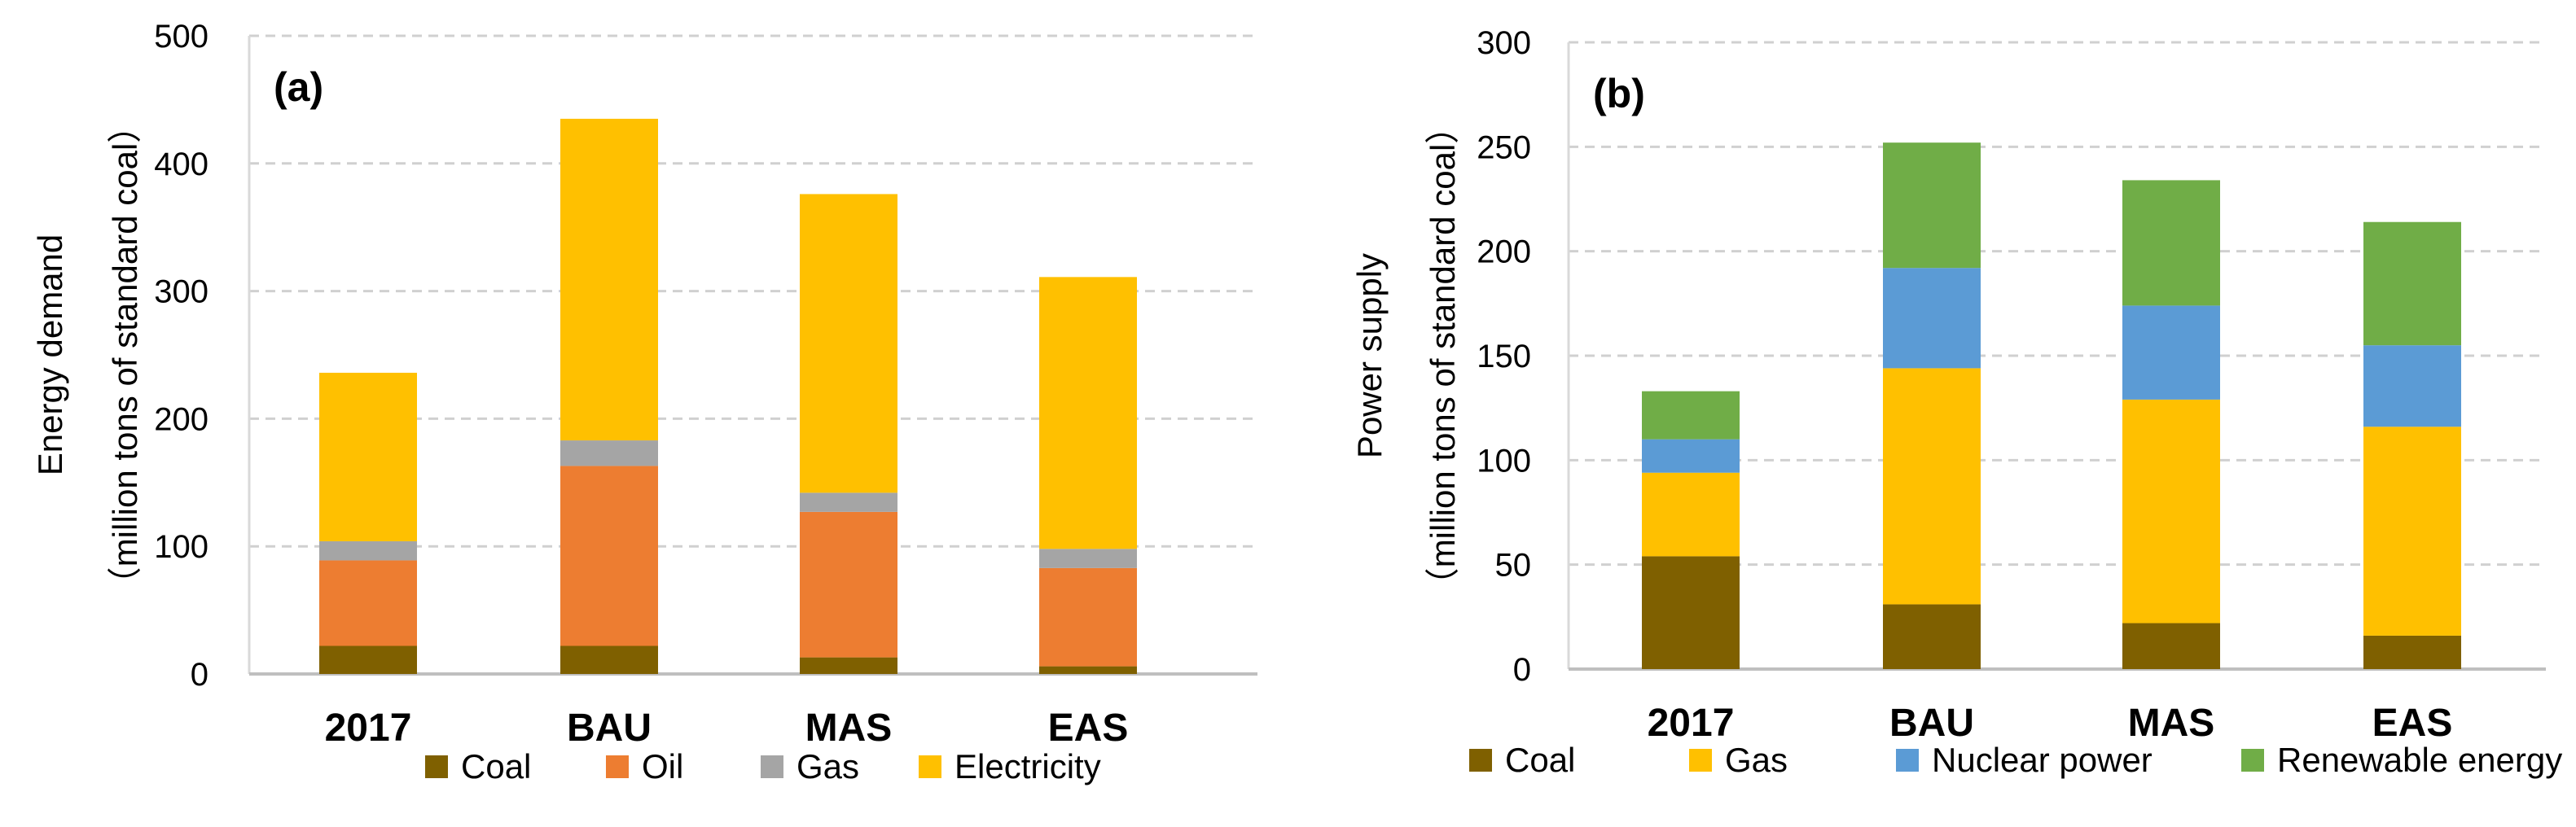 Image resolution: width=2576 pixels, height=827 pixels. Describe the element at coordinates (368, 456) in the screenshot. I see `bar-electricity-2017` at that location.